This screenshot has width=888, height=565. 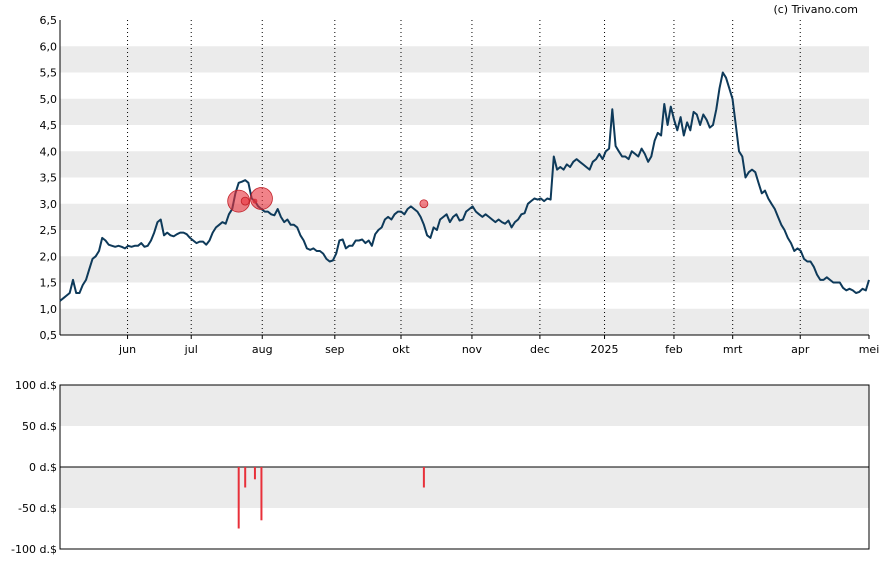 I want to click on price-x-tick-label: okt, so click(x=401, y=349).